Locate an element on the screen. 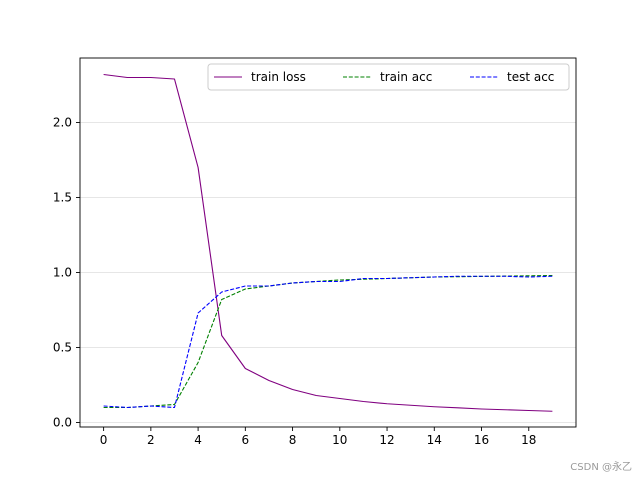  x-tick-label: 16 is located at coordinates (481, 440).